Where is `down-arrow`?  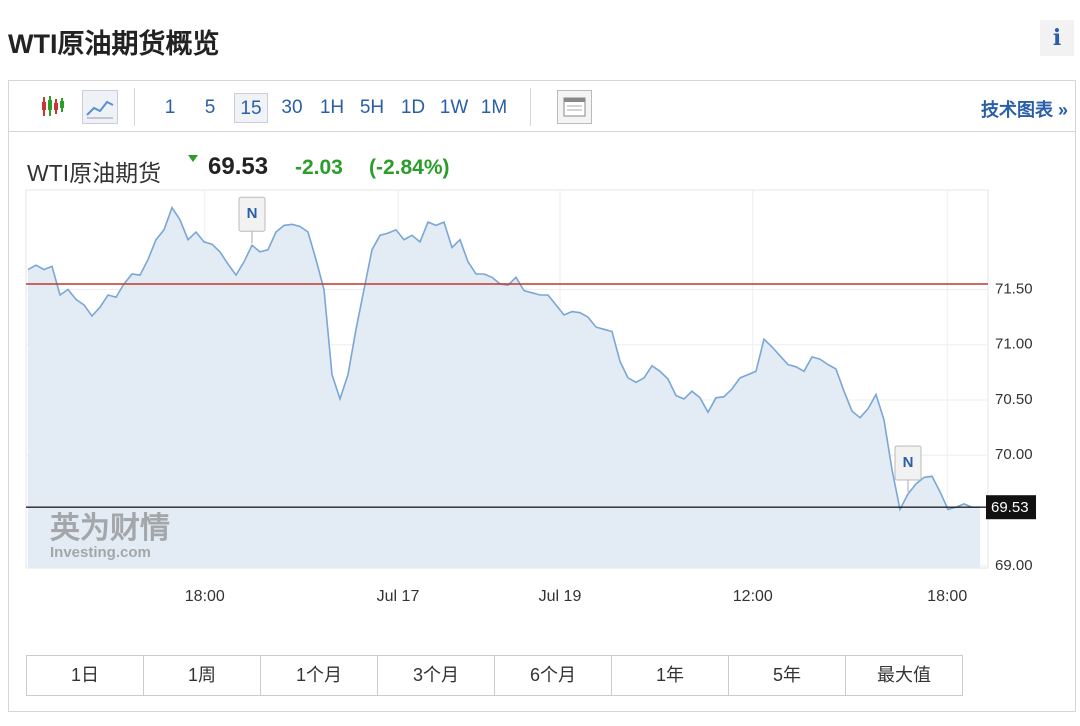
down-arrow is located at coordinates (193, 158).